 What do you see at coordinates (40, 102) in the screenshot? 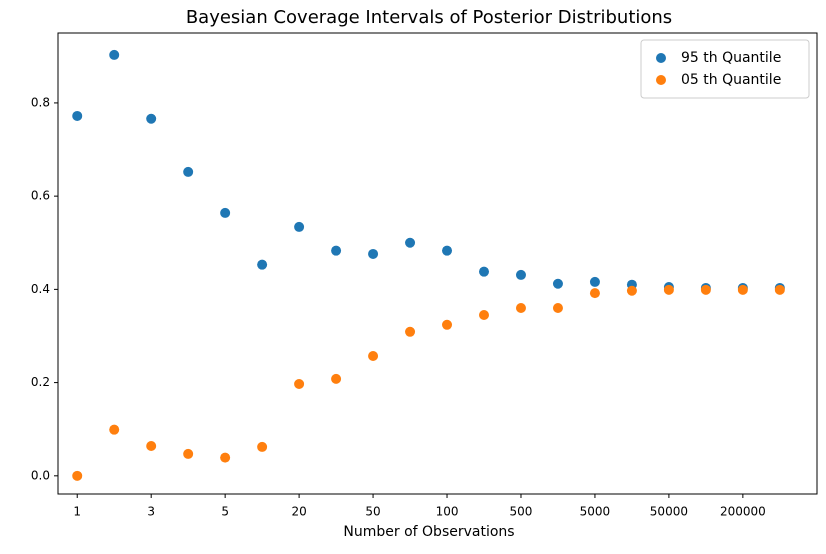
I see `y-tick-label: 0.8` at bounding box center [40, 102].